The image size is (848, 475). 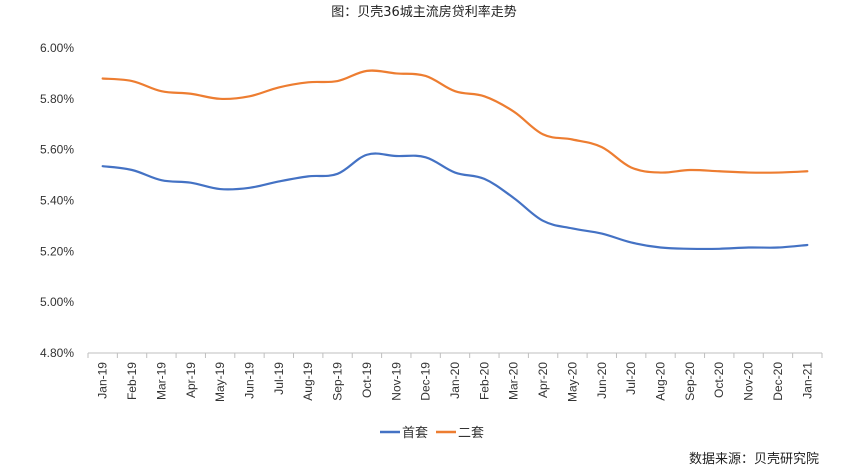 What do you see at coordinates (57, 353) in the screenshot?
I see `y-tick-label: 4.80%` at bounding box center [57, 353].